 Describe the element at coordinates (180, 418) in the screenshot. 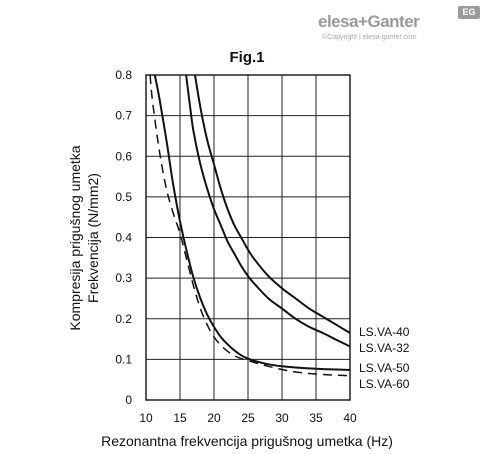

I see `x-tick-label: 15` at that location.